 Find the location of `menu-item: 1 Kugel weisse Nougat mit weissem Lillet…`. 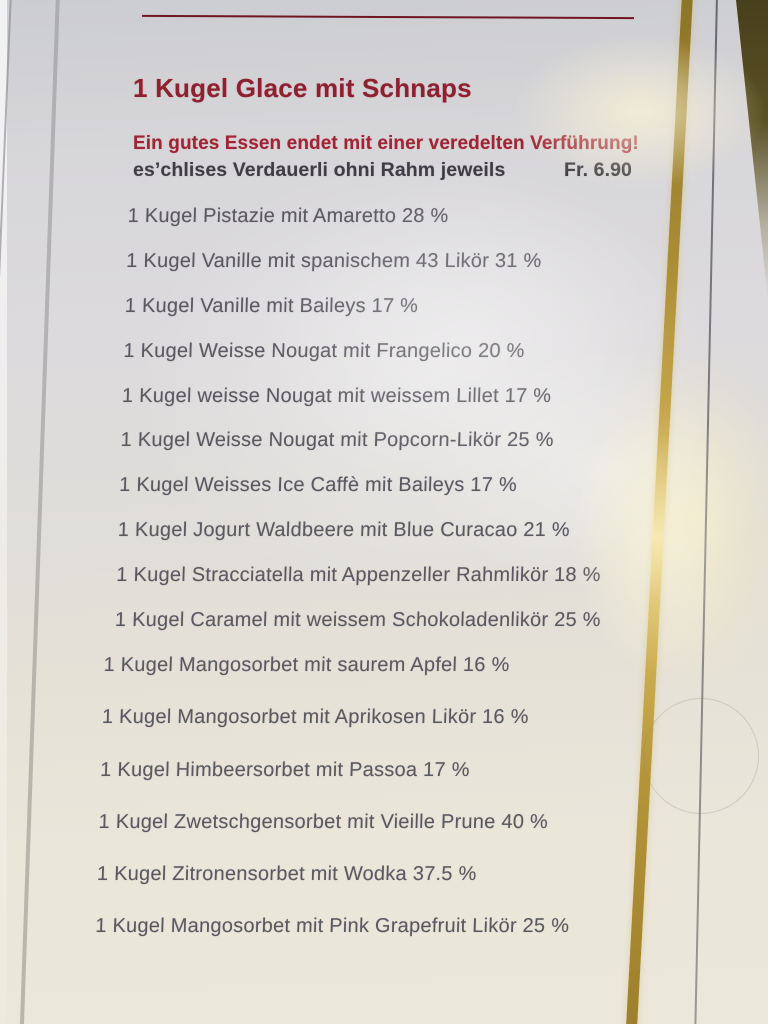

menu-item: 1 Kugel weisse Nougat mit weissem Lillet… is located at coordinates (336, 395).